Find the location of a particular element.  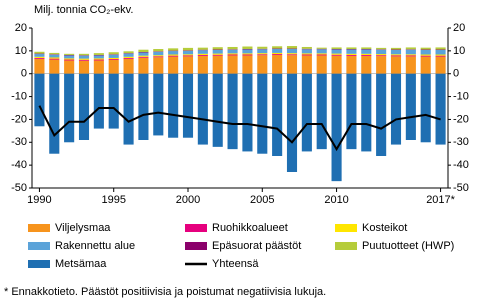

y2-tick-label: 10 is located at coordinates (459, 51).